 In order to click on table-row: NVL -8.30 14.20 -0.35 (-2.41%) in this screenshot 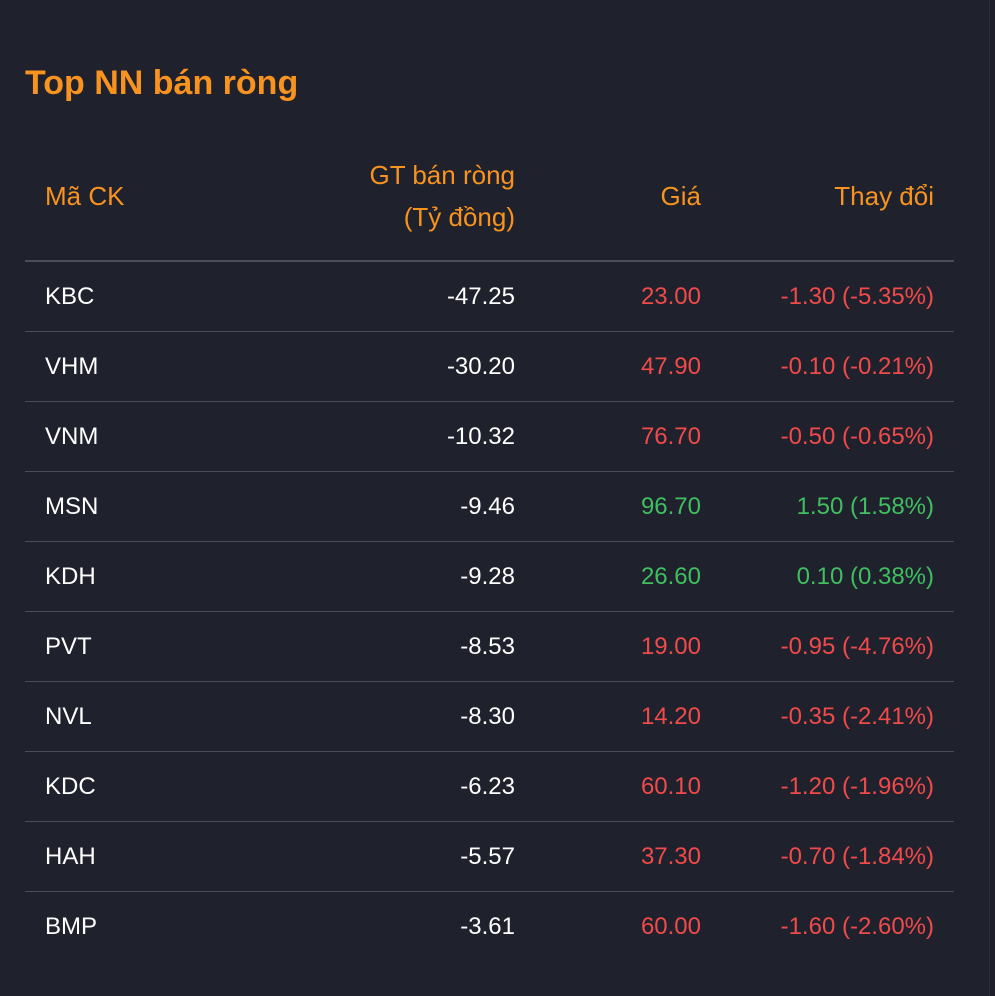, I will do `click(489, 717)`.